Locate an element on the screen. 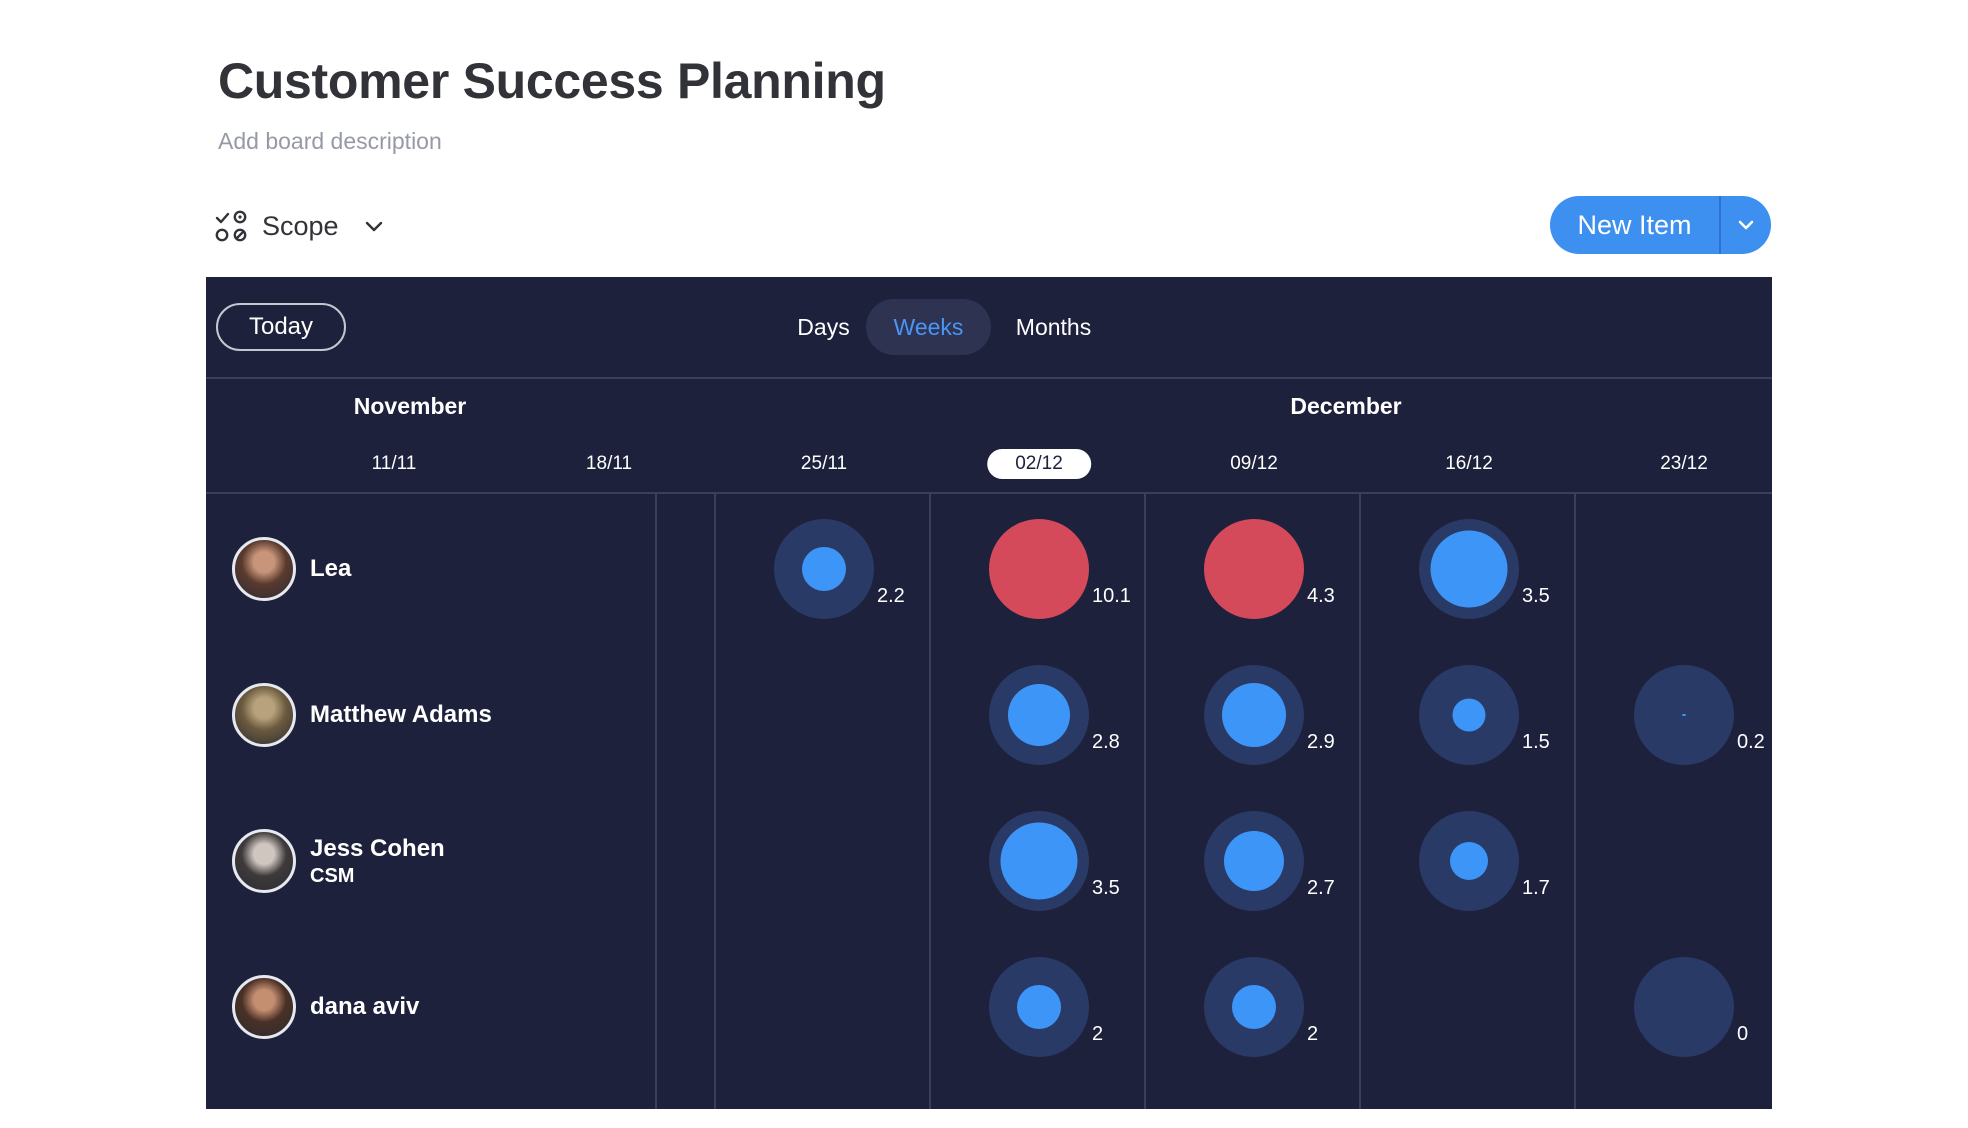  person-name: Matthew Adams is located at coordinates (401, 714).